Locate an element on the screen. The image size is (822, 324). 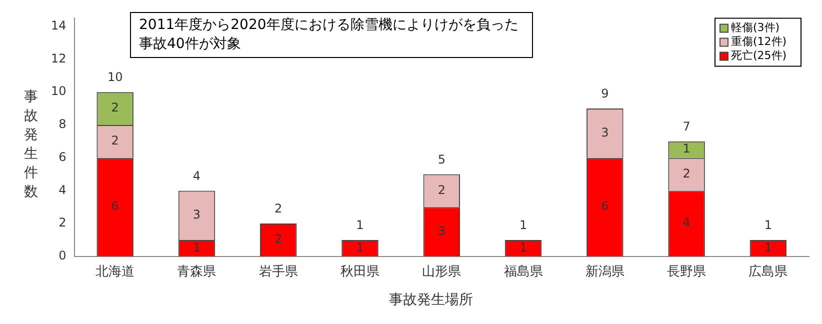
legend-label: 重傷(12件) is located at coordinates (759, 41).